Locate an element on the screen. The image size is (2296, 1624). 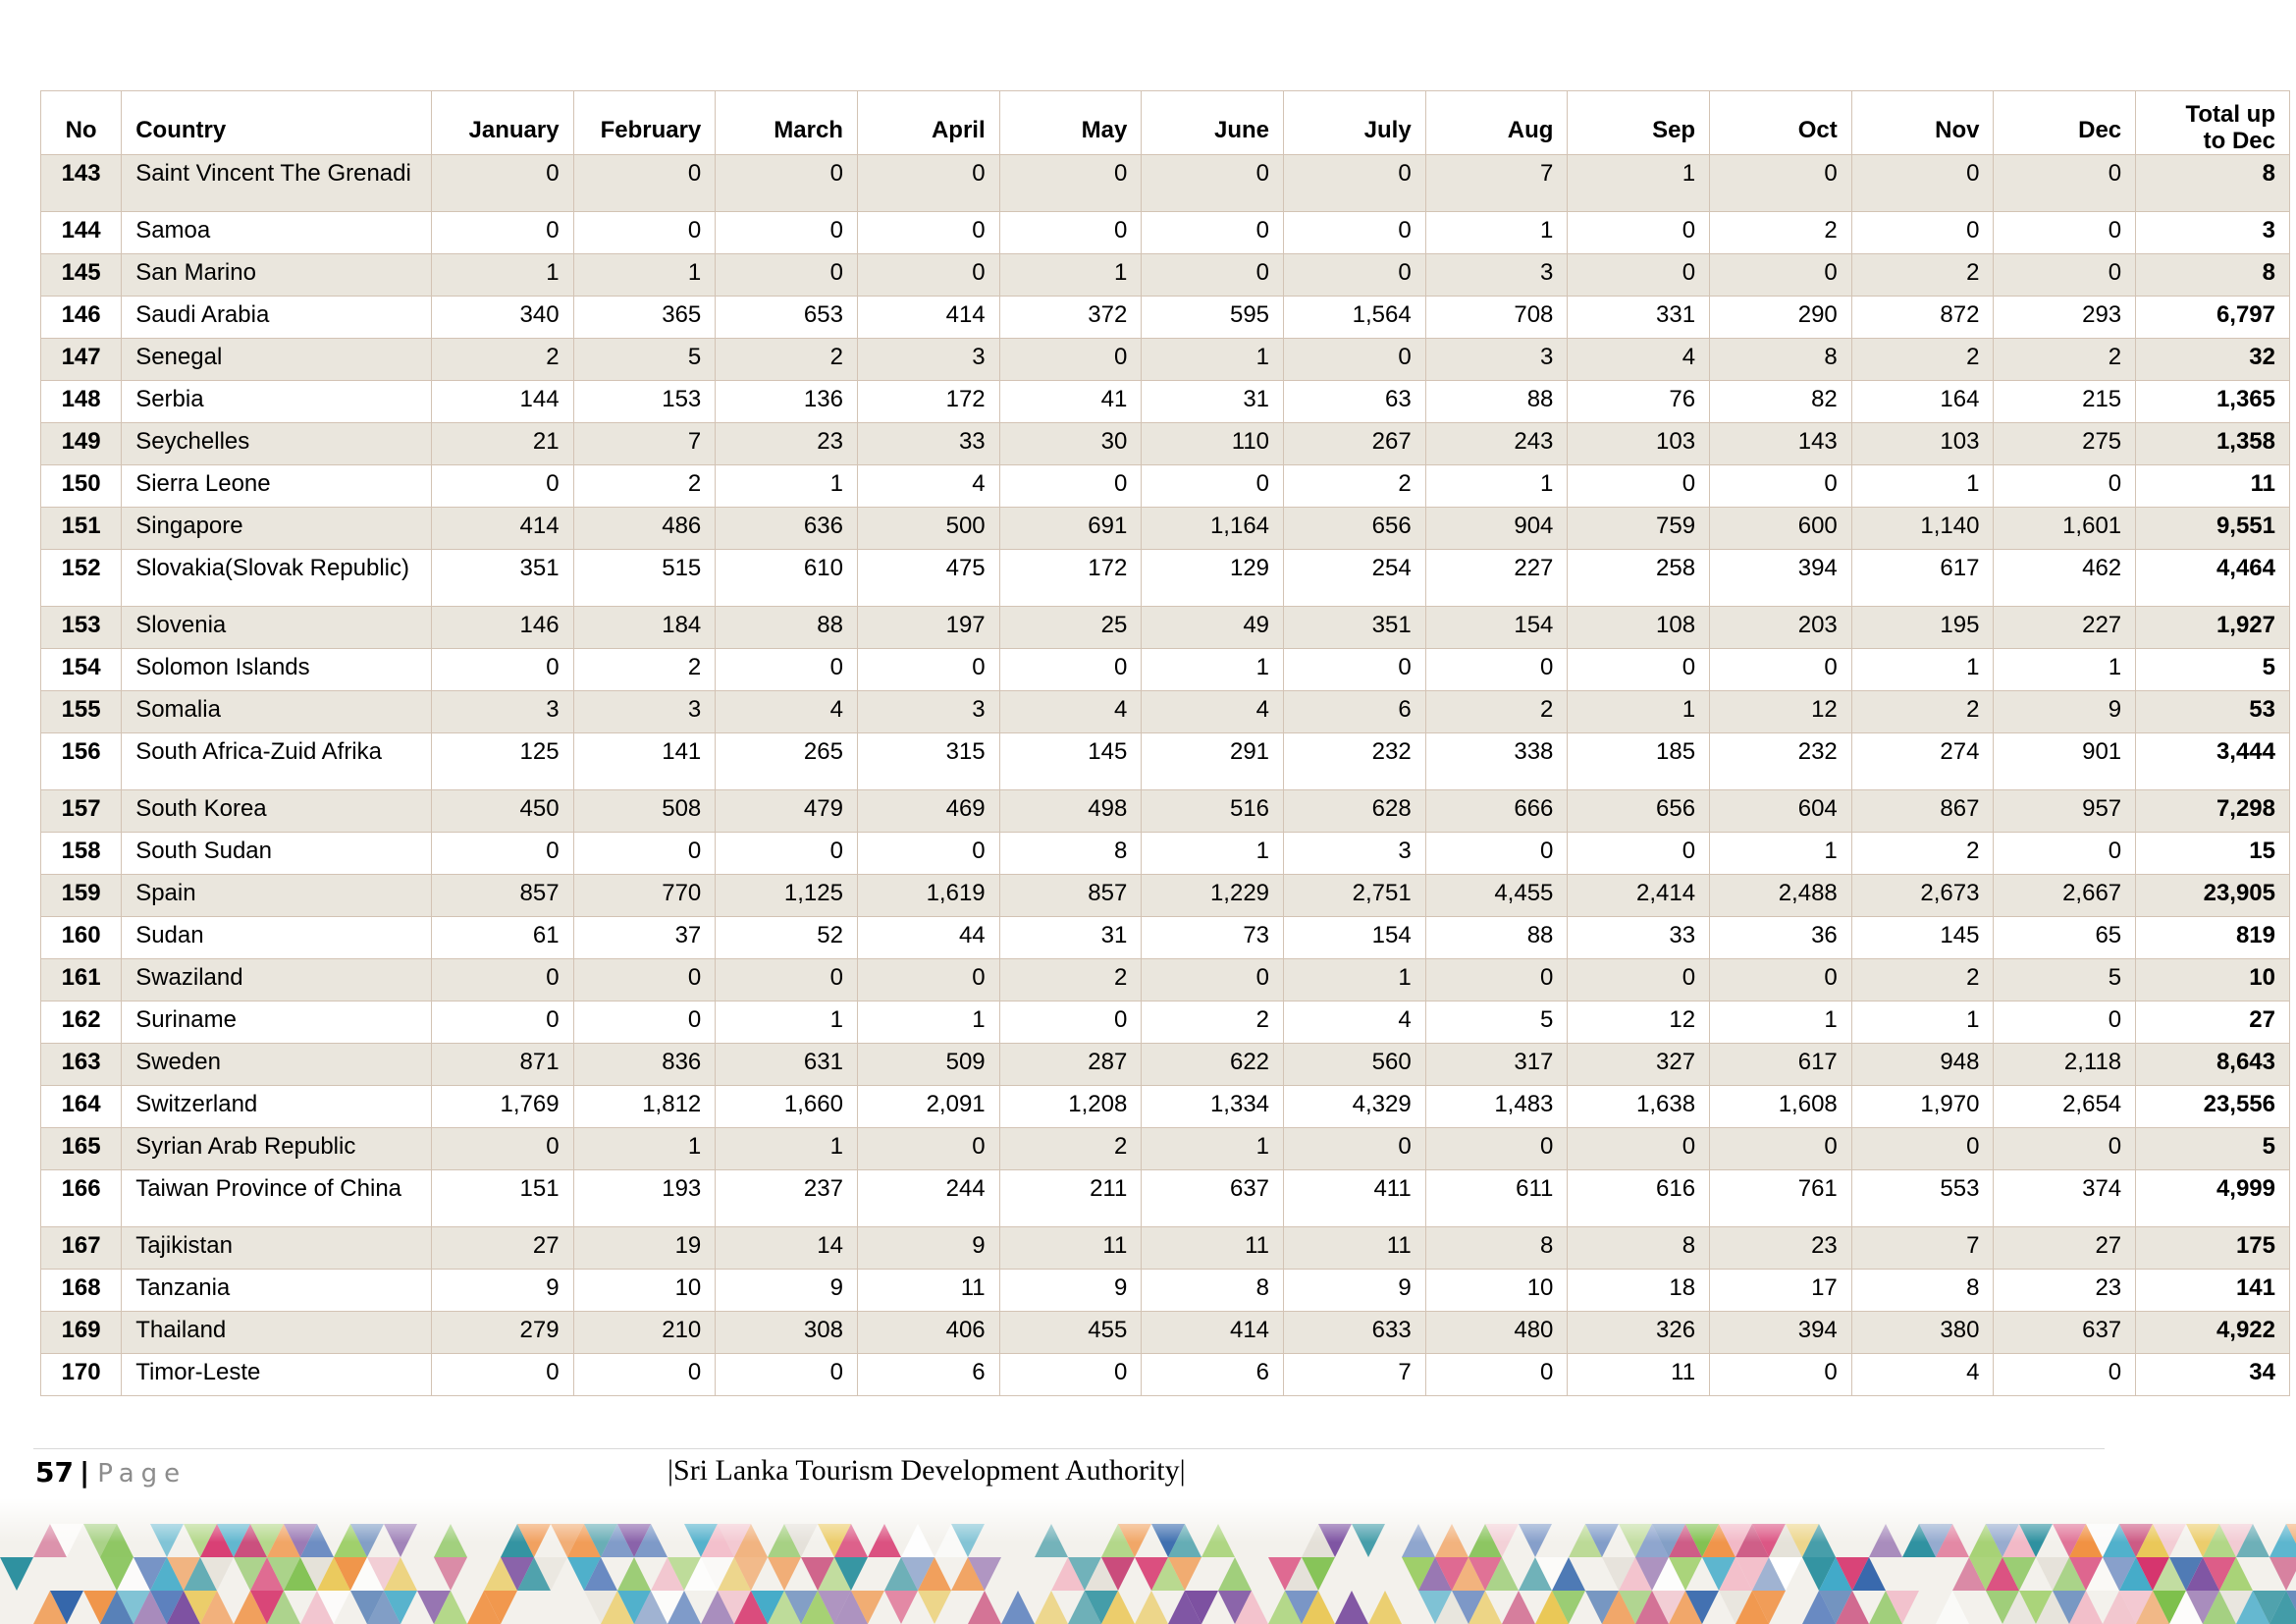
month-value-cell: 193 is located at coordinates (644, 1198).